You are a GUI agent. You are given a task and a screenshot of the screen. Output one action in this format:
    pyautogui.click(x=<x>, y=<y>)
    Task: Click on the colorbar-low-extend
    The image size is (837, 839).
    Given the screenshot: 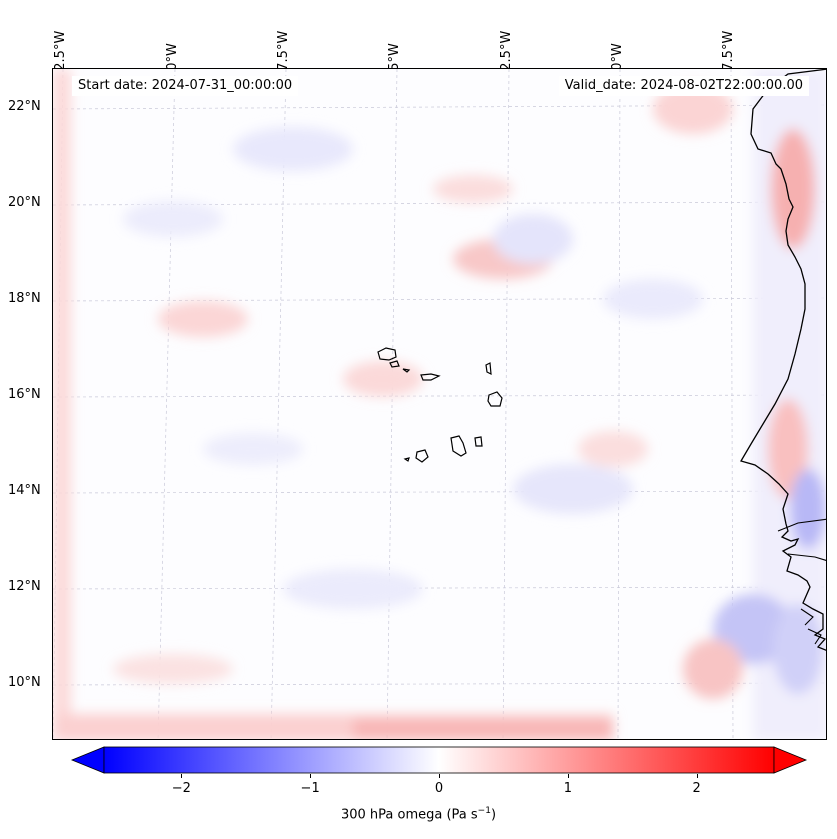 What is the action you would take?
    pyautogui.click(x=87, y=760)
    